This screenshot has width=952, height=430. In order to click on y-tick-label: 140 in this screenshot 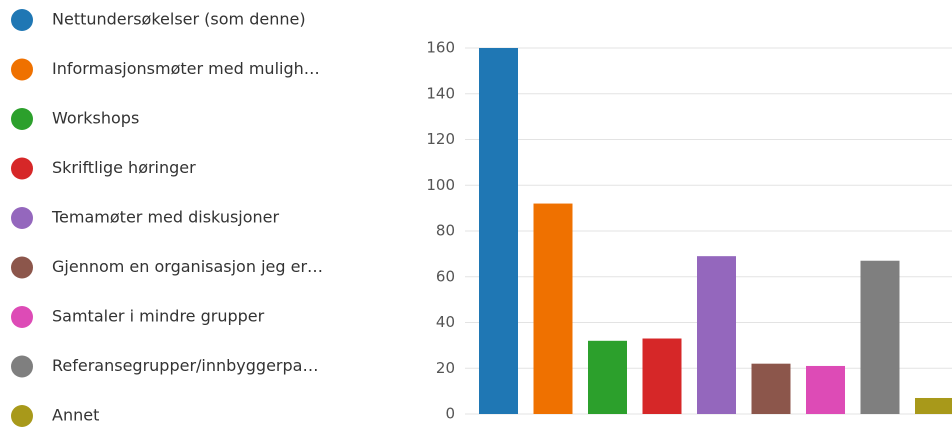, I will do `click(440, 93)`.